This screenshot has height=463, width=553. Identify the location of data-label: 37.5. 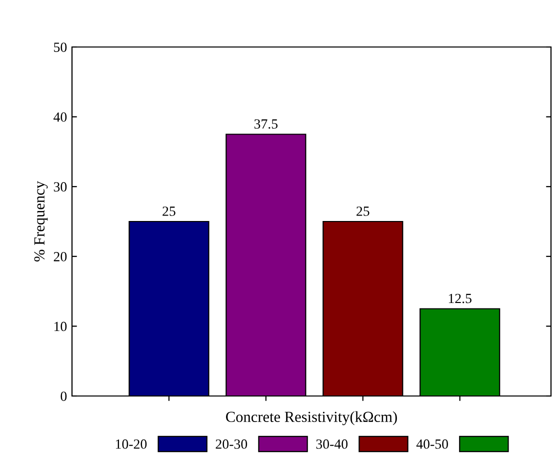
(266, 124).